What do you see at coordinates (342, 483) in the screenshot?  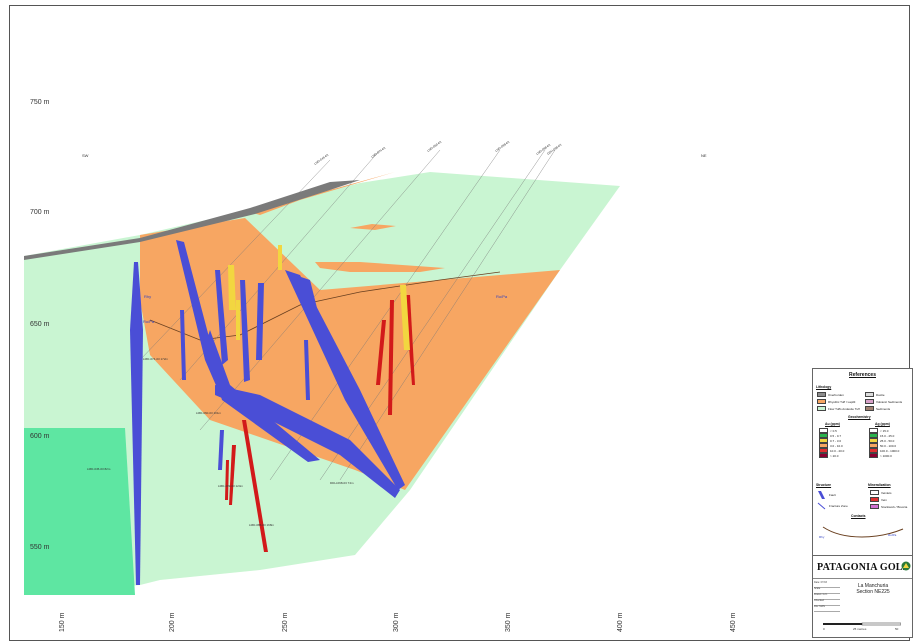 I see `hole-label: DDH-098-03 74m` at bounding box center [342, 483].